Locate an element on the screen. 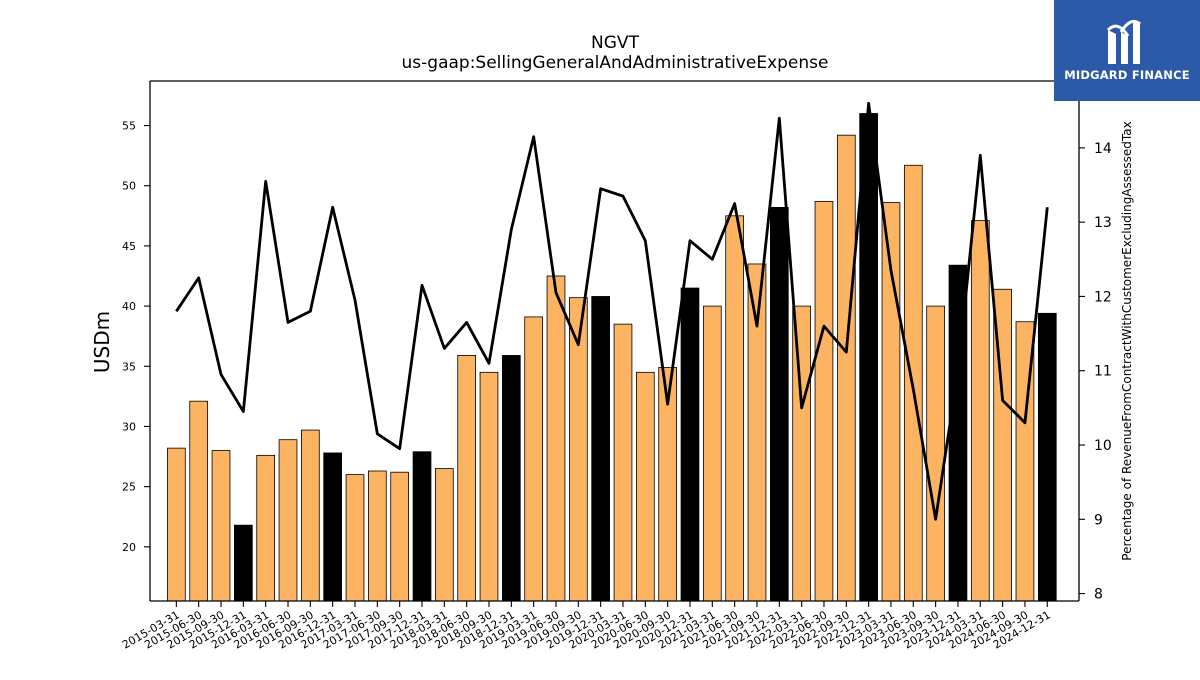  y-tick-left-label: 25 is located at coordinates (129, 487).